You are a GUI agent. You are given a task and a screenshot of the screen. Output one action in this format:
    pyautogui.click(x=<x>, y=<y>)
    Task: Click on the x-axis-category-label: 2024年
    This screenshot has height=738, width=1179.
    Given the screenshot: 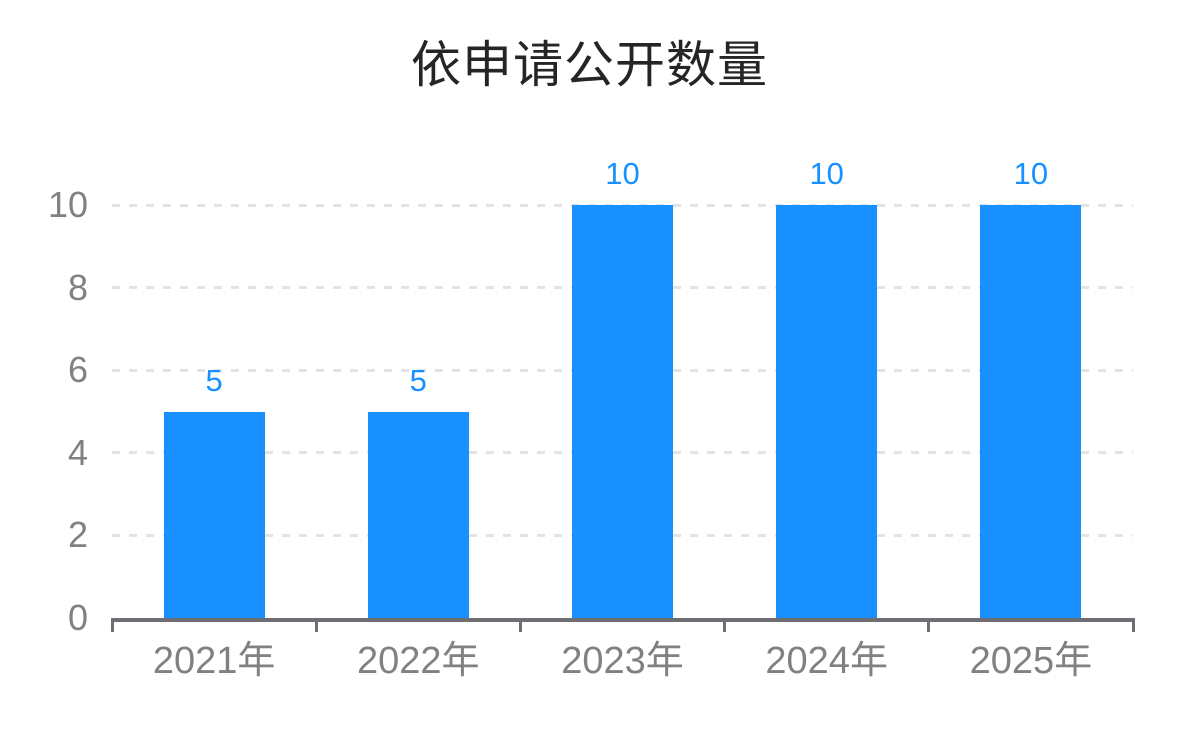 What is the action you would take?
    pyautogui.click(x=826, y=661)
    